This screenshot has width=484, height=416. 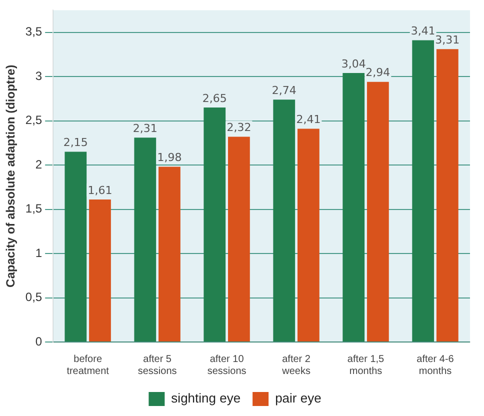 I want to click on data-label: 2,65, so click(x=214, y=98).